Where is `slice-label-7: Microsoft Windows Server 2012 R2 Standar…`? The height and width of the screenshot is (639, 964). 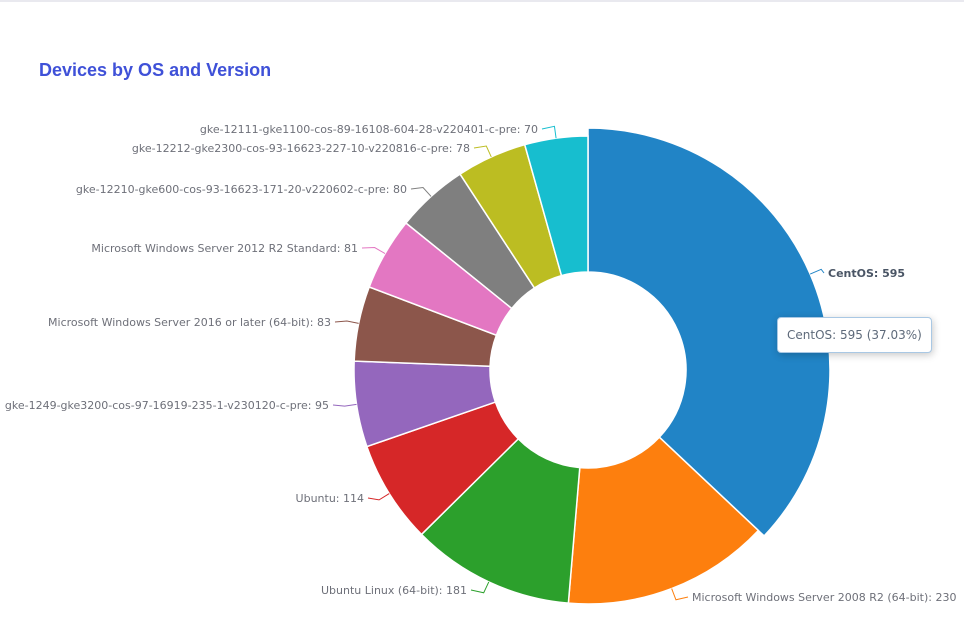 slice-label-7: Microsoft Windows Server 2012 R2 Standar… is located at coordinates (224, 248).